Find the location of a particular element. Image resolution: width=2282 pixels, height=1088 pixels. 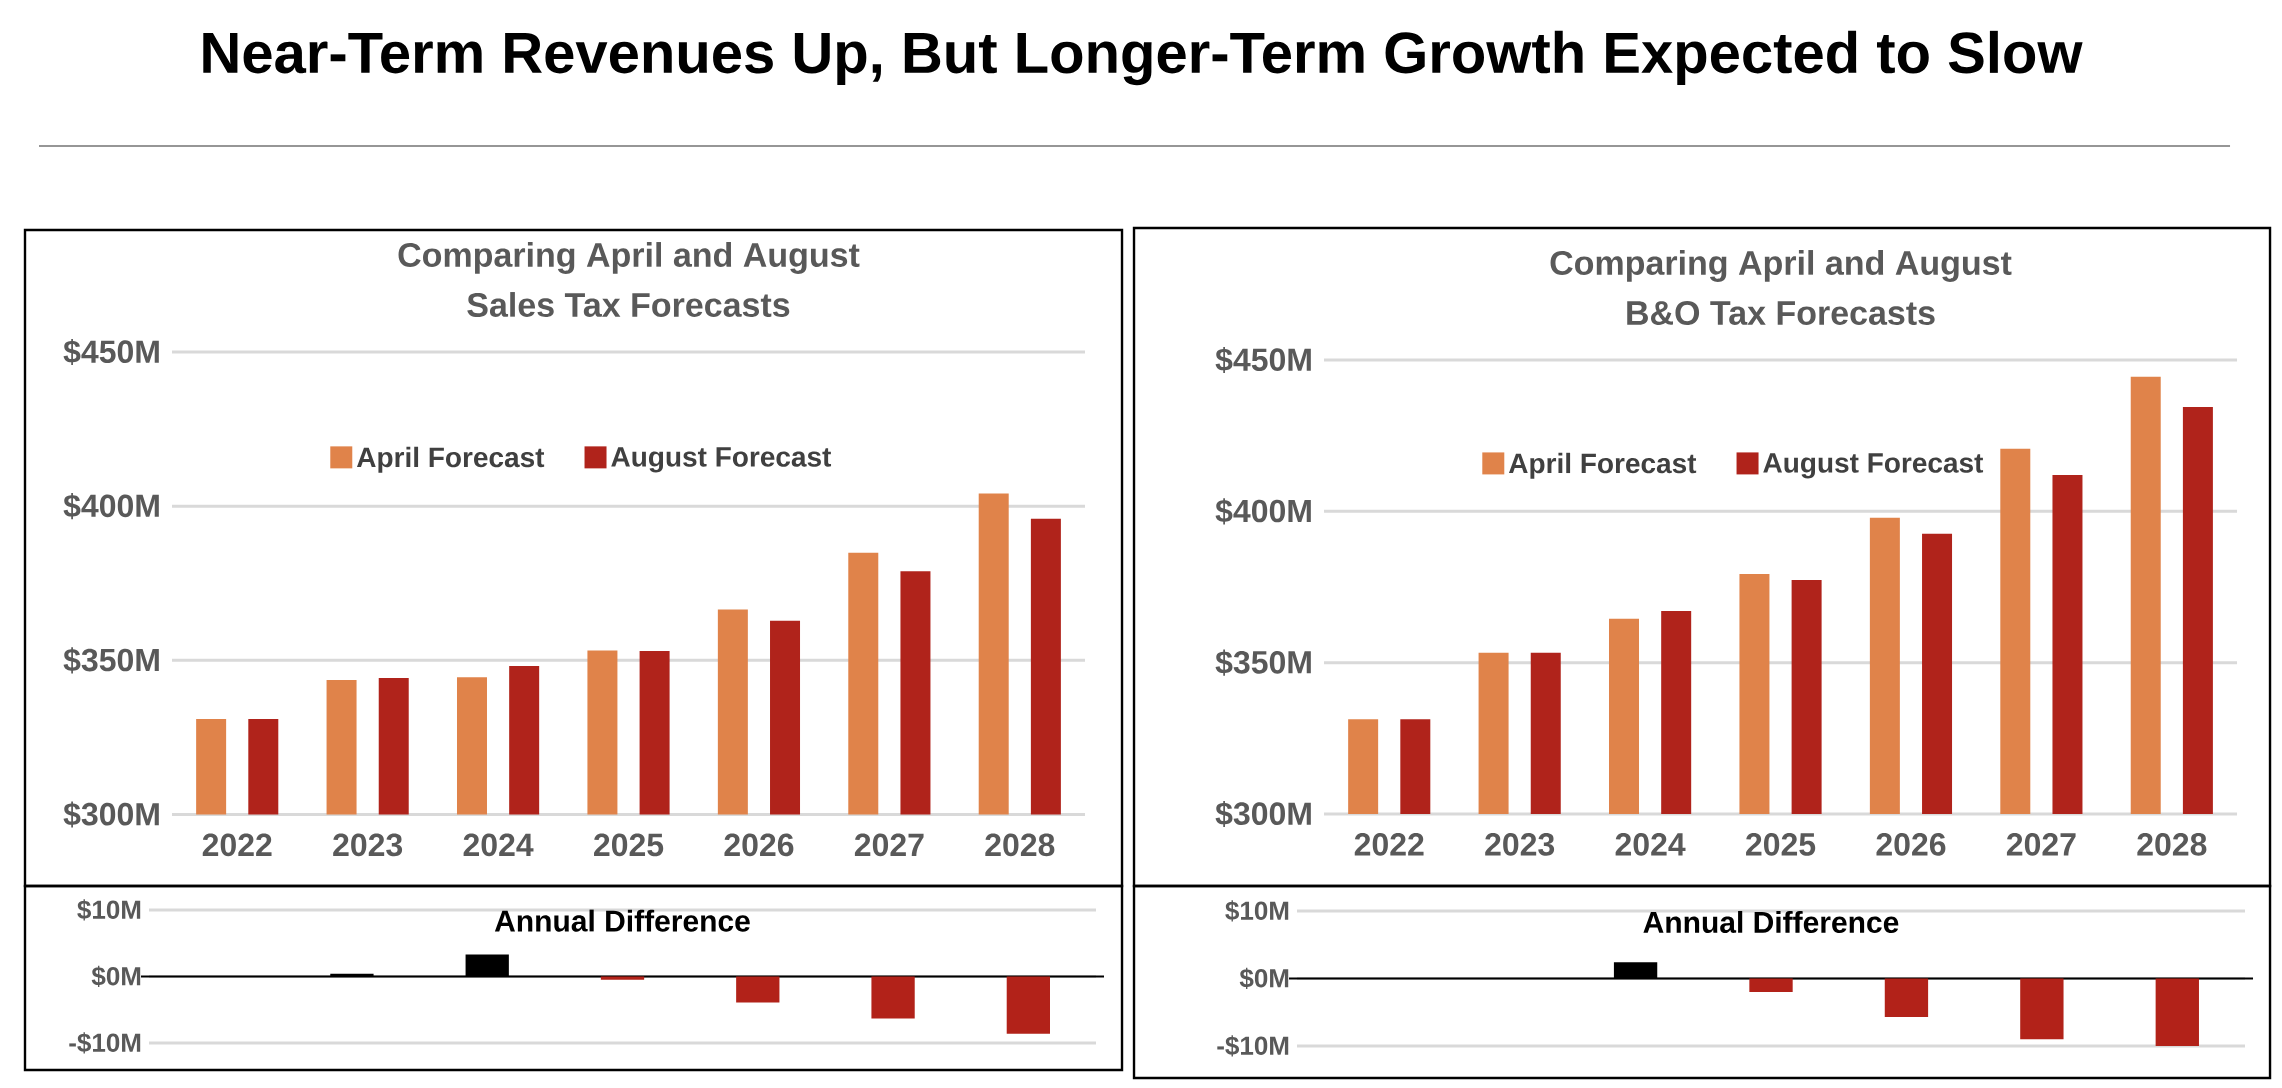

chart-subtitle: B&O Tax Forecasts is located at coordinates (1781, 313).